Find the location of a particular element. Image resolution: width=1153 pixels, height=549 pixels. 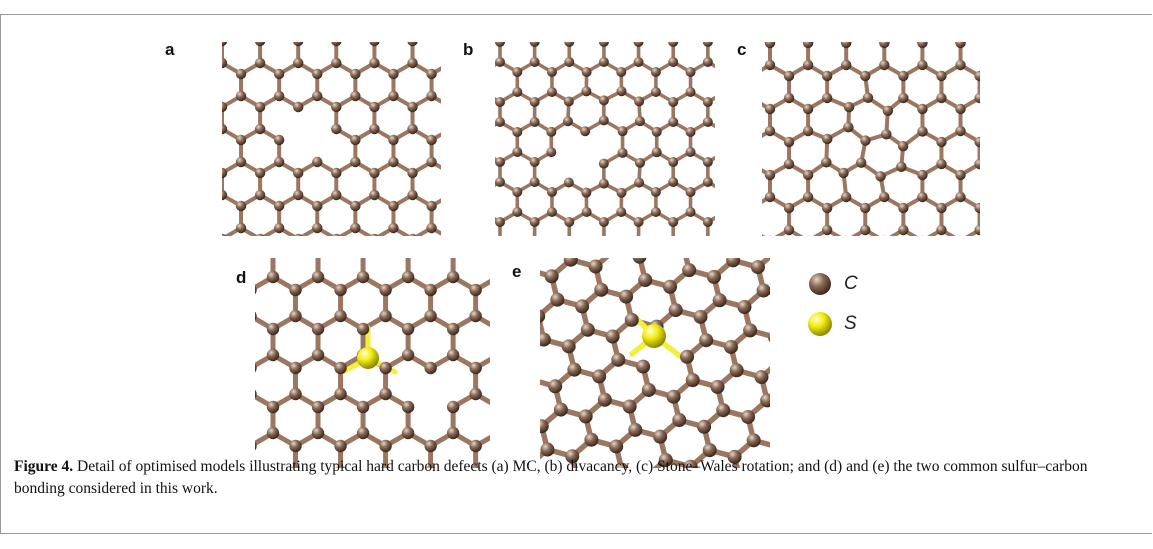

lattice-e is located at coordinates (655, 363).